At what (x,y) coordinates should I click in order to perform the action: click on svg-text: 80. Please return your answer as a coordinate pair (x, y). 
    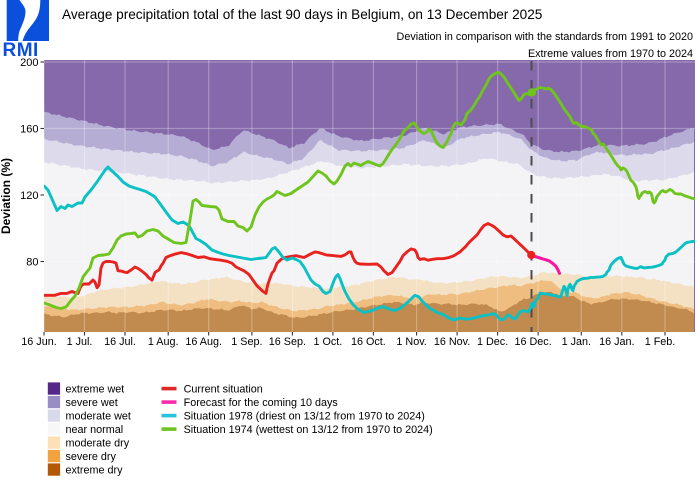
    Looking at the image, I should click on (32, 262).